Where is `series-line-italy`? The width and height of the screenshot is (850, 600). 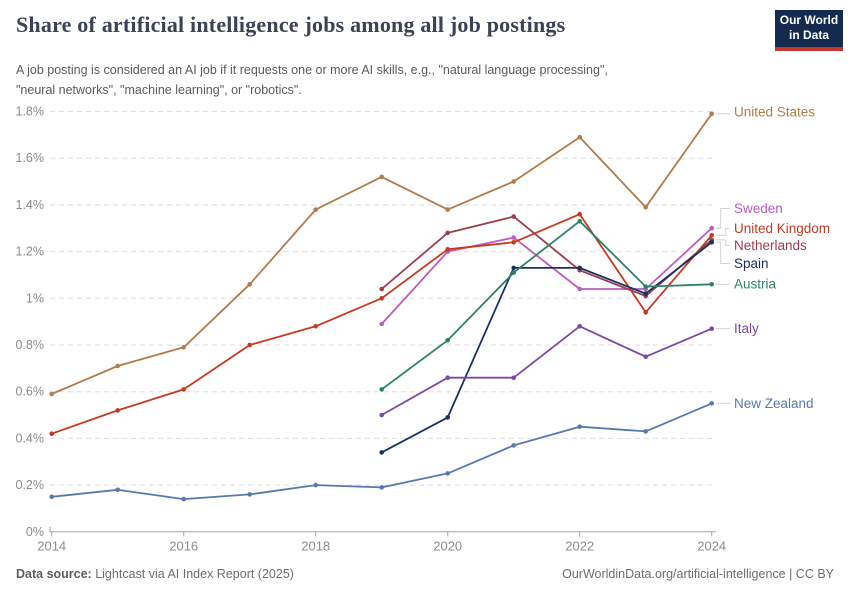
series-line-italy is located at coordinates (546, 370).